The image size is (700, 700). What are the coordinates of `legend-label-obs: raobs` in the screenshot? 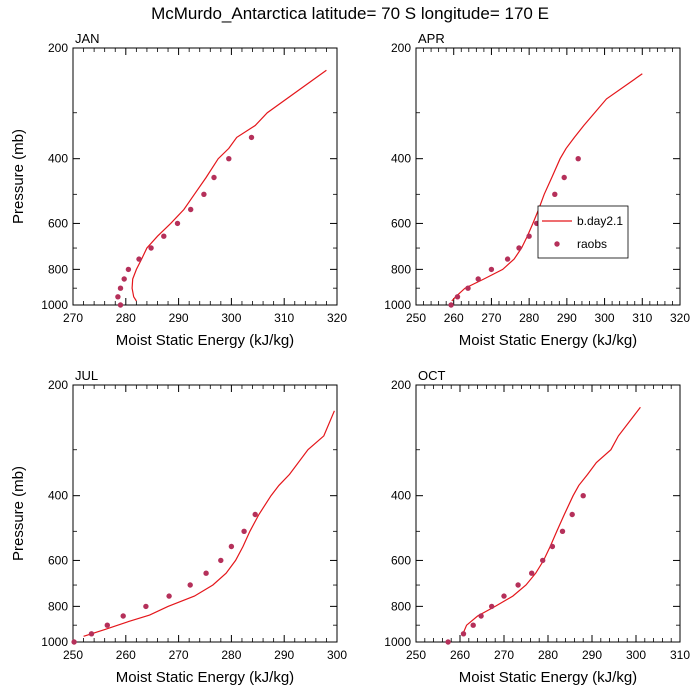 It's located at (592, 244).